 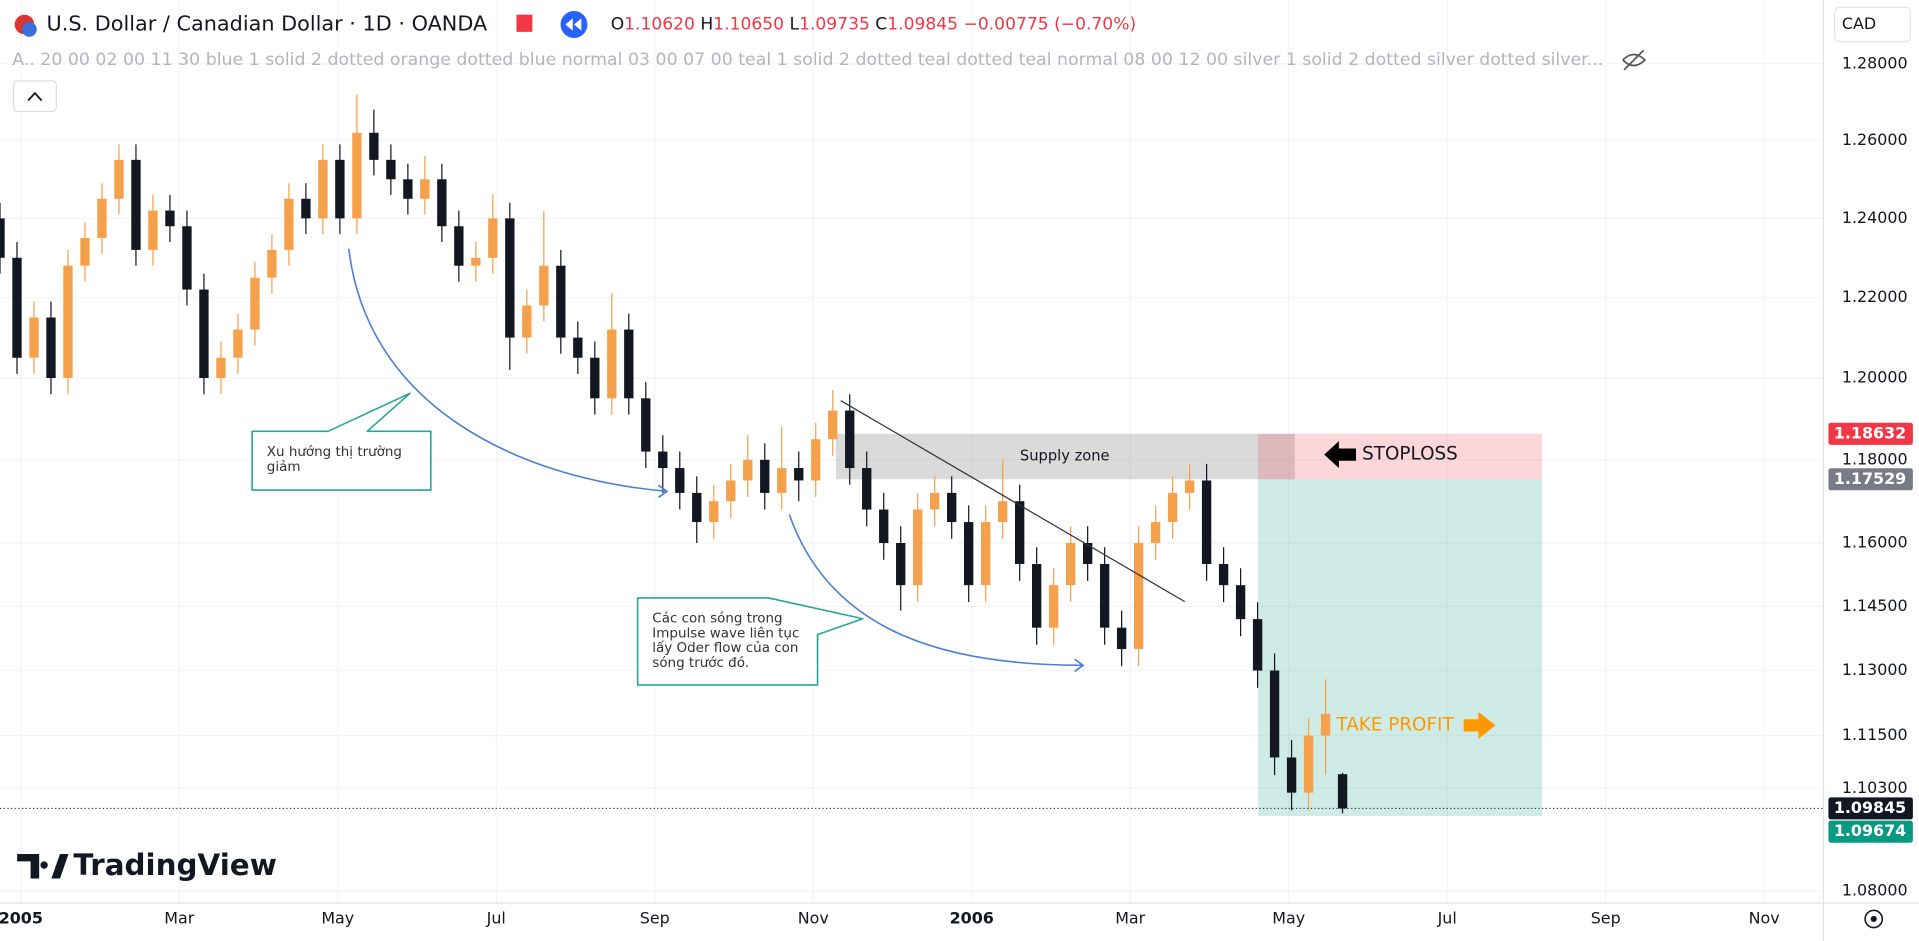 I want to click on y-tick-label: 1.28000, so click(x=1875, y=62).